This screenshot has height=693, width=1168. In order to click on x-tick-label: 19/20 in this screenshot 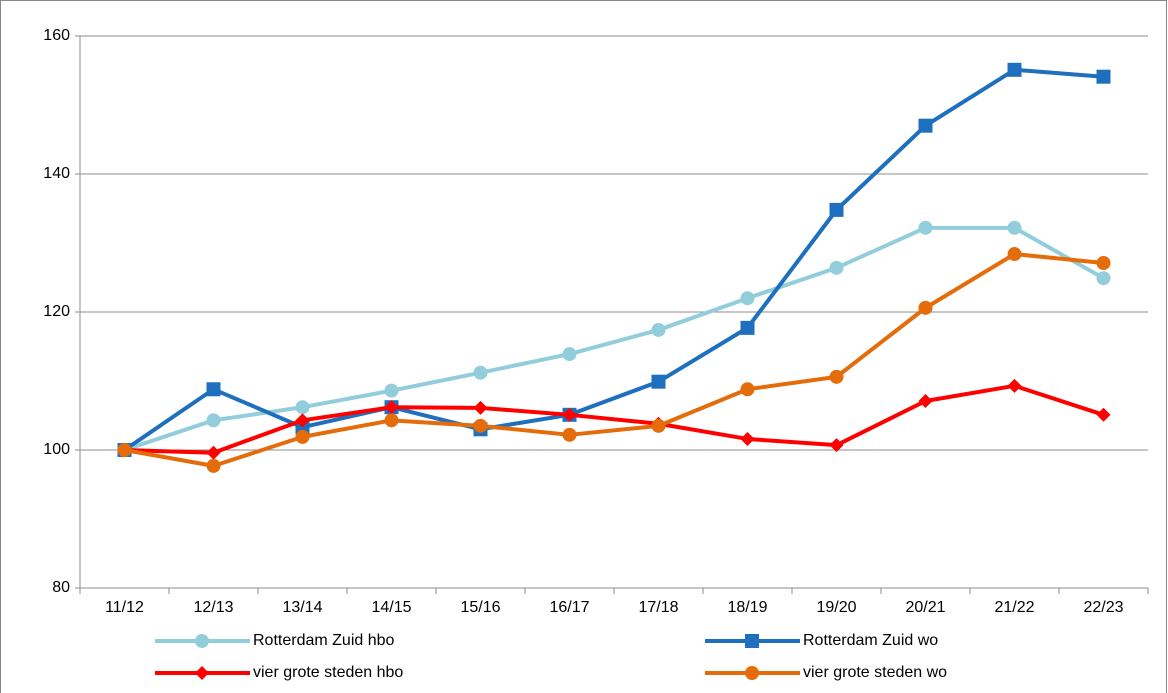, I will do `click(836, 607)`.